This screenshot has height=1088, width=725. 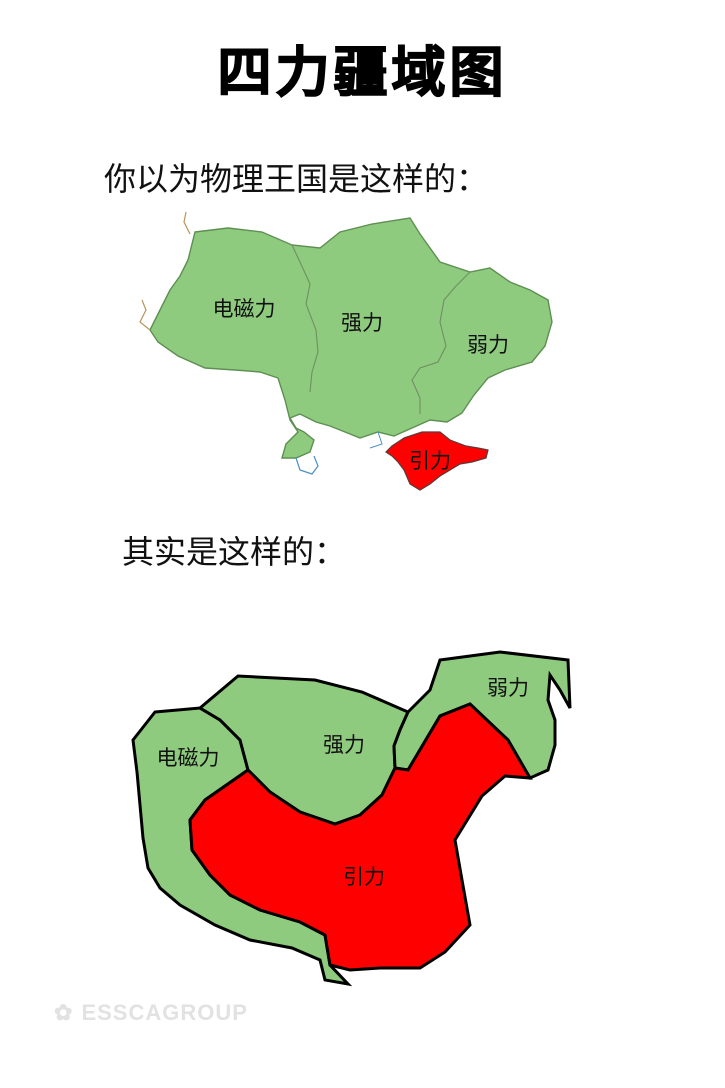 I want to click on watermark-text: ESSCAGROUP, so click(x=164, y=1012).